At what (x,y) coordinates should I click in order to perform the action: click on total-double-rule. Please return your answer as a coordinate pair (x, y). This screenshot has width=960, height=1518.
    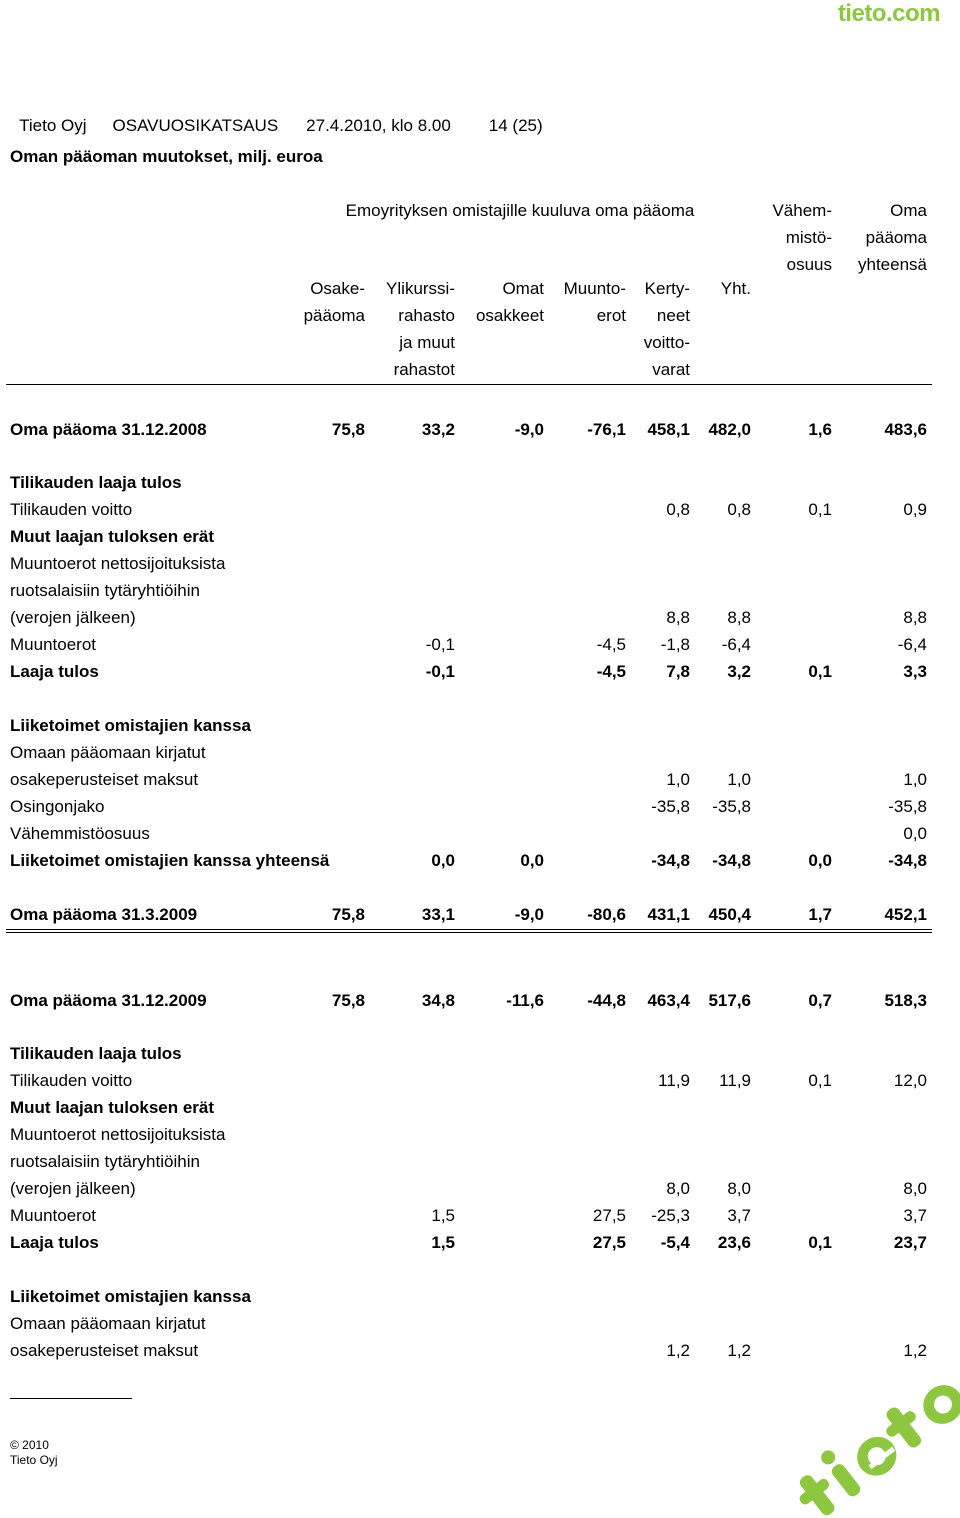
    Looking at the image, I should click on (469, 929).